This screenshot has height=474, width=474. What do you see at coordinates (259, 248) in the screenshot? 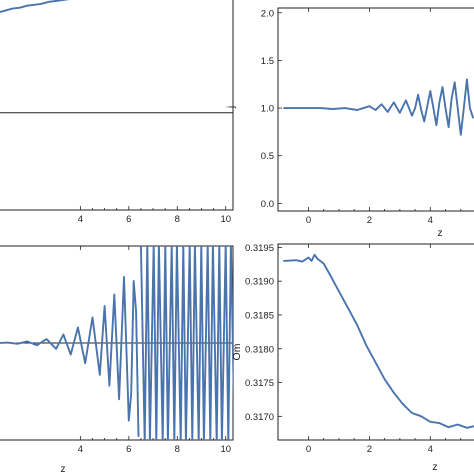
I see `y-tick-label: 0.3195` at bounding box center [259, 248].